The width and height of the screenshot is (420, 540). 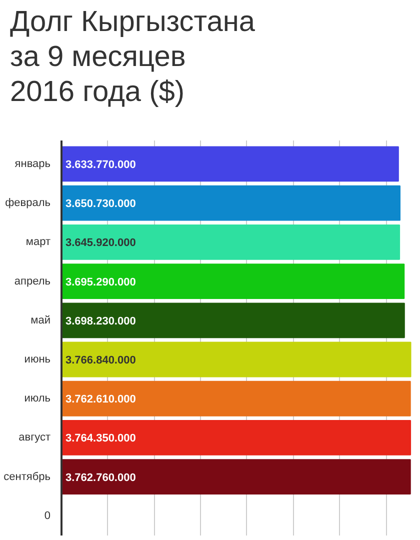 What do you see at coordinates (101, 243) in the screenshot?
I see `data-label: 3.645.920.000` at bounding box center [101, 243].